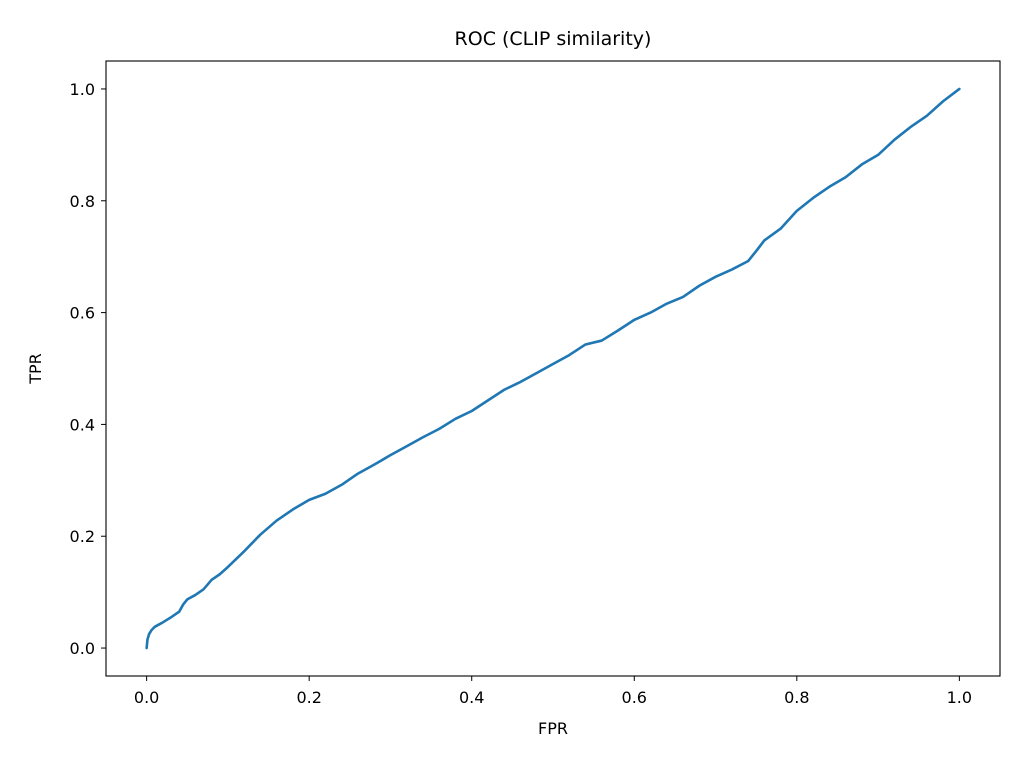 The image size is (1024, 768). I want to click on x-axis-ticks: 0.0 0.2 0.4 0.6 0.8 1.0, so click(553, 691).